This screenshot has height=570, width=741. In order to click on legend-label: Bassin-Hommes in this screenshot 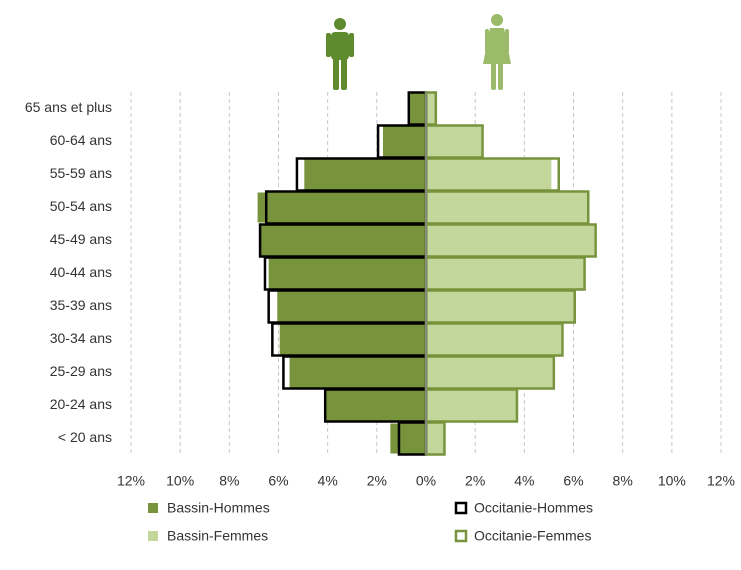, I will do `click(218, 508)`.